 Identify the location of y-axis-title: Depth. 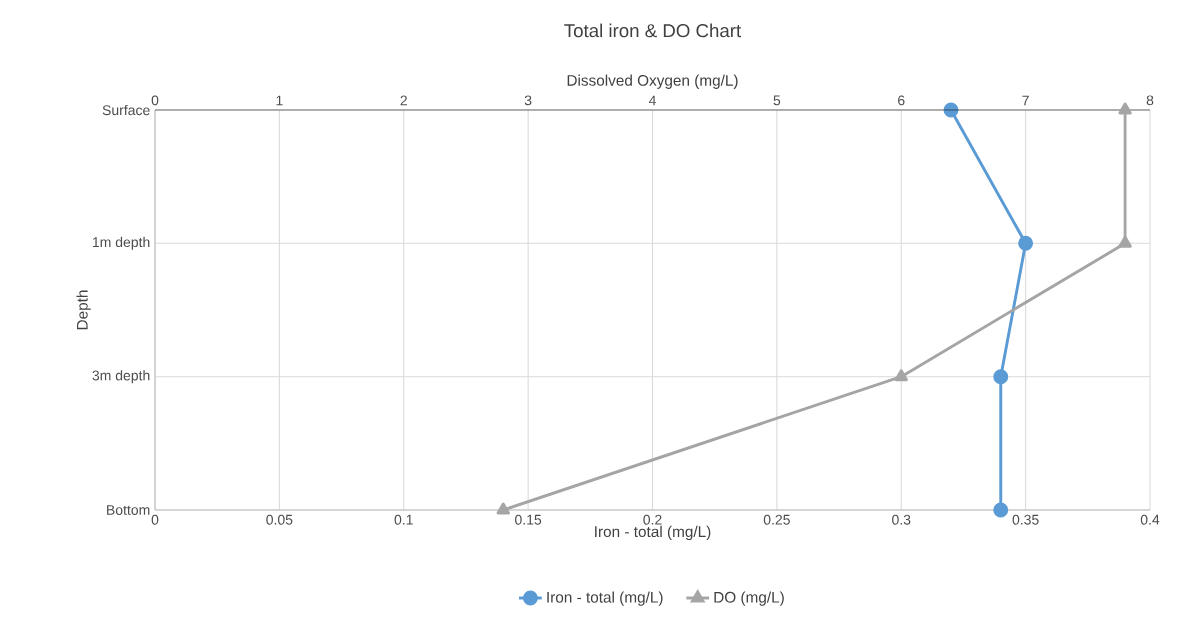
(83, 310).